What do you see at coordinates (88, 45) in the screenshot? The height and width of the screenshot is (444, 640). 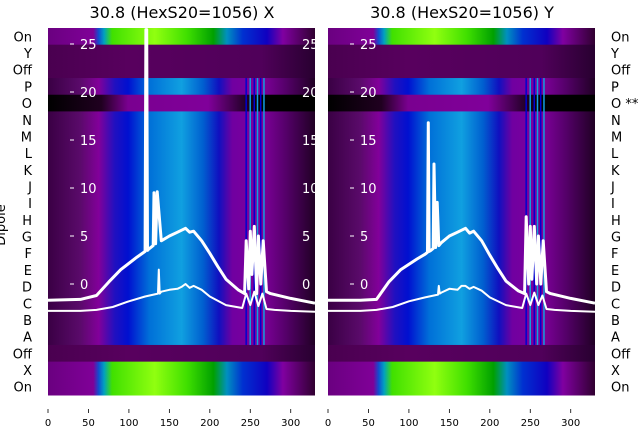 I see `overlay-ytick-label: 25` at bounding box center [88, 45].